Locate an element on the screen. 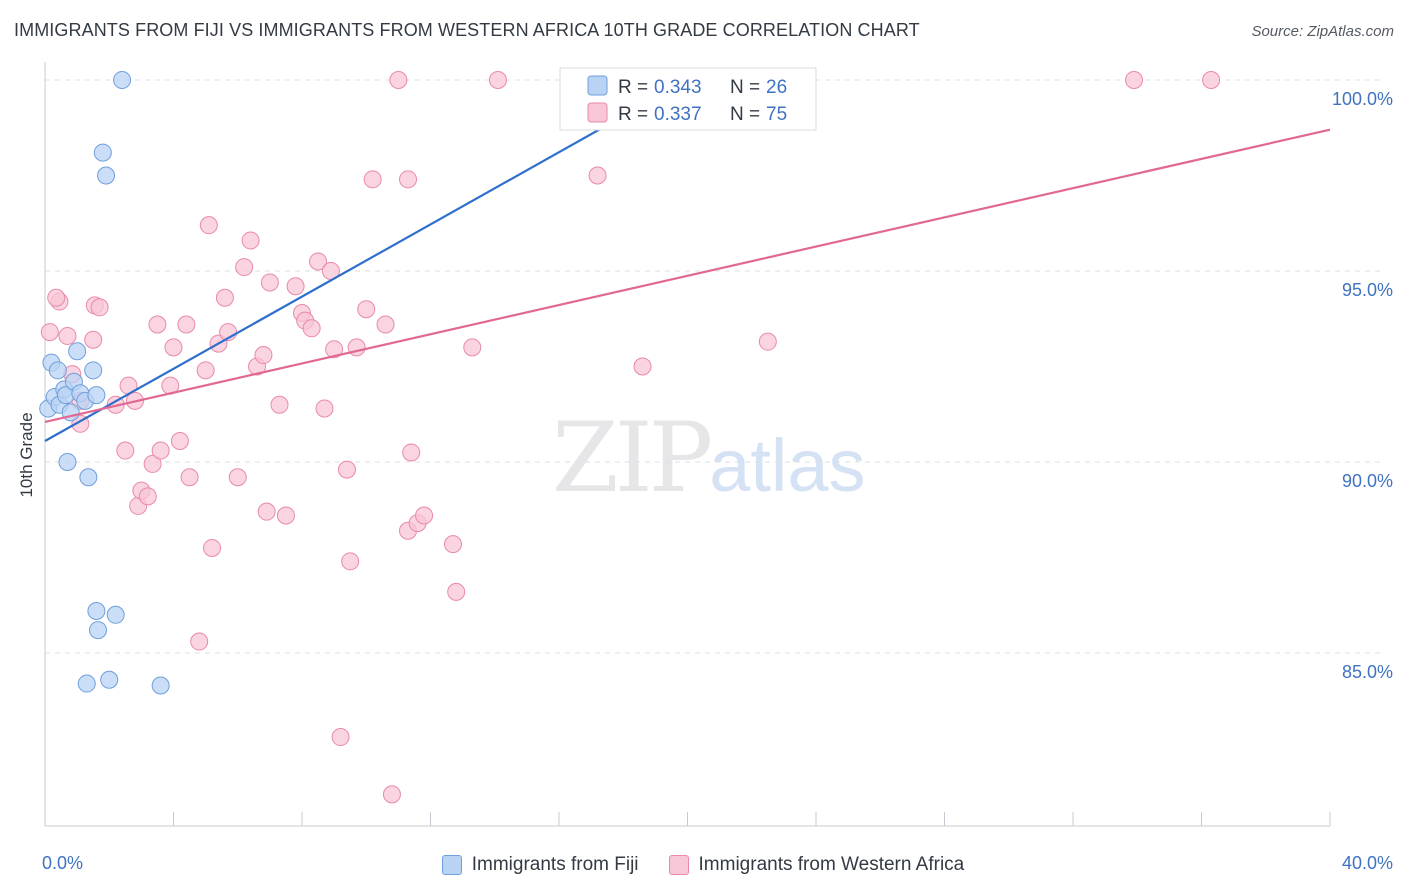  y-tick-label: 100.0% is located at coordinates (1362, 99).